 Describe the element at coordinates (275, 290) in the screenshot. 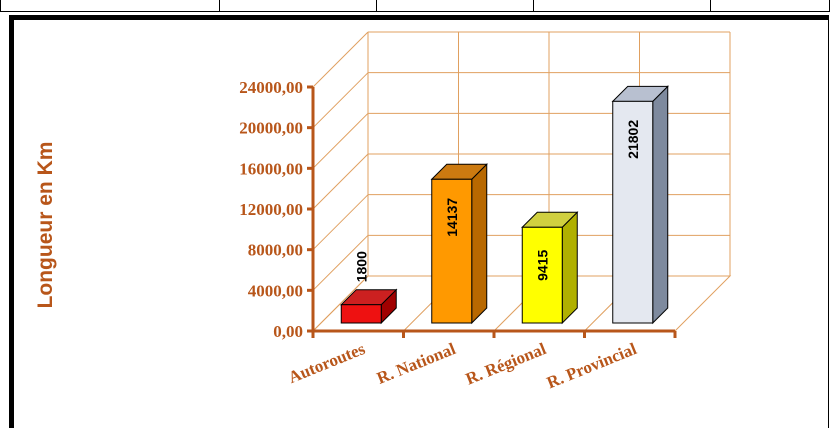

I see `y-tick-label: 4000,00` at that location.